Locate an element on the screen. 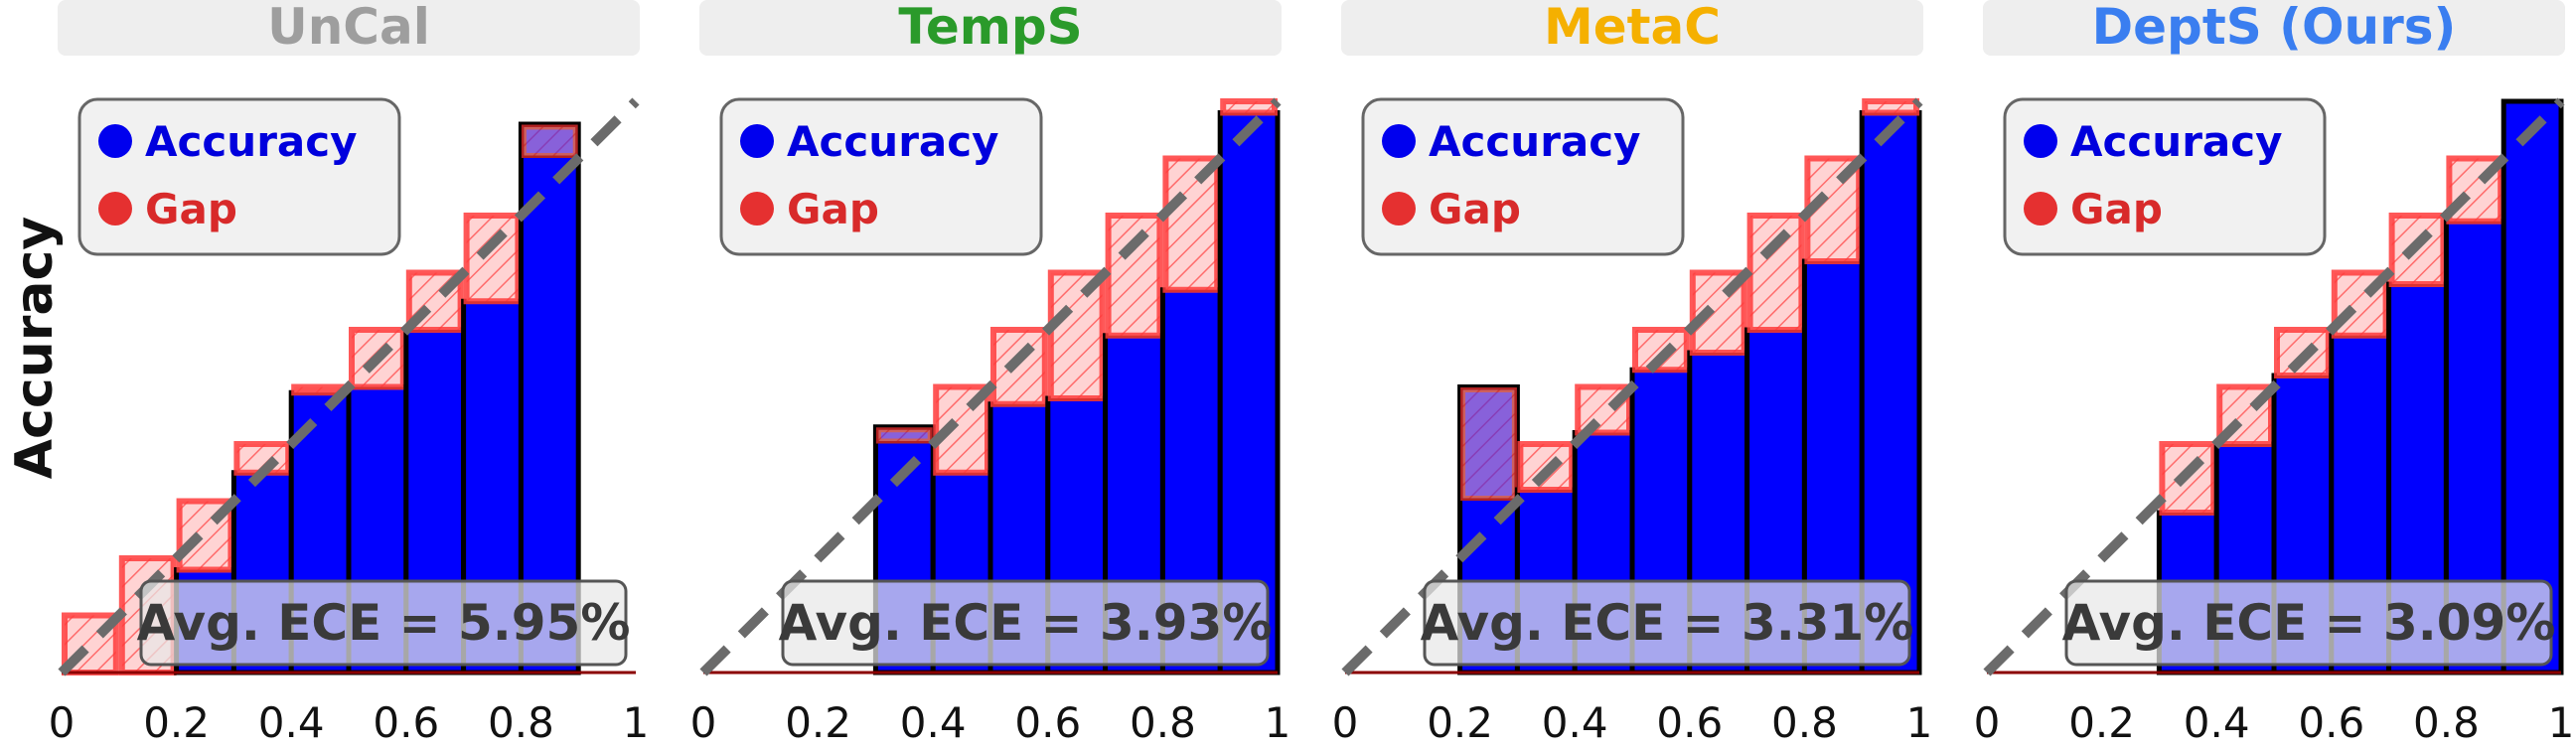  panel-title: DeptS (Ours) is located at coordinates (2274, 28).